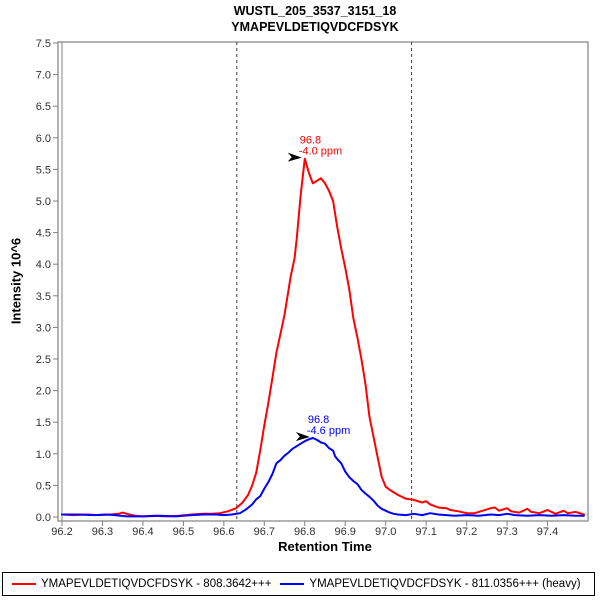  Describe the element at coordinates (16, 281) in the screenshot. I see `y-axis-label: Intensity 10^6` at that location.